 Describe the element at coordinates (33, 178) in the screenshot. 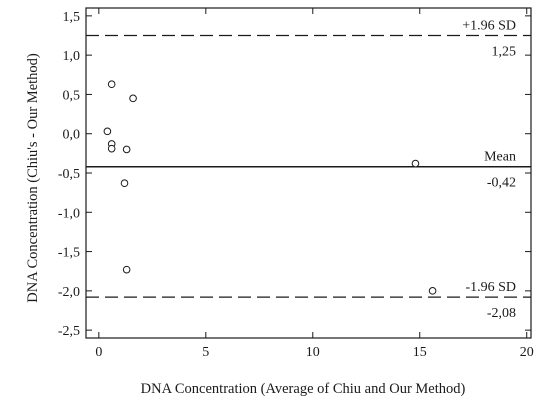

I see `y-axis-title: DNA Concentration (Chiu's - Our Method)` at that location.